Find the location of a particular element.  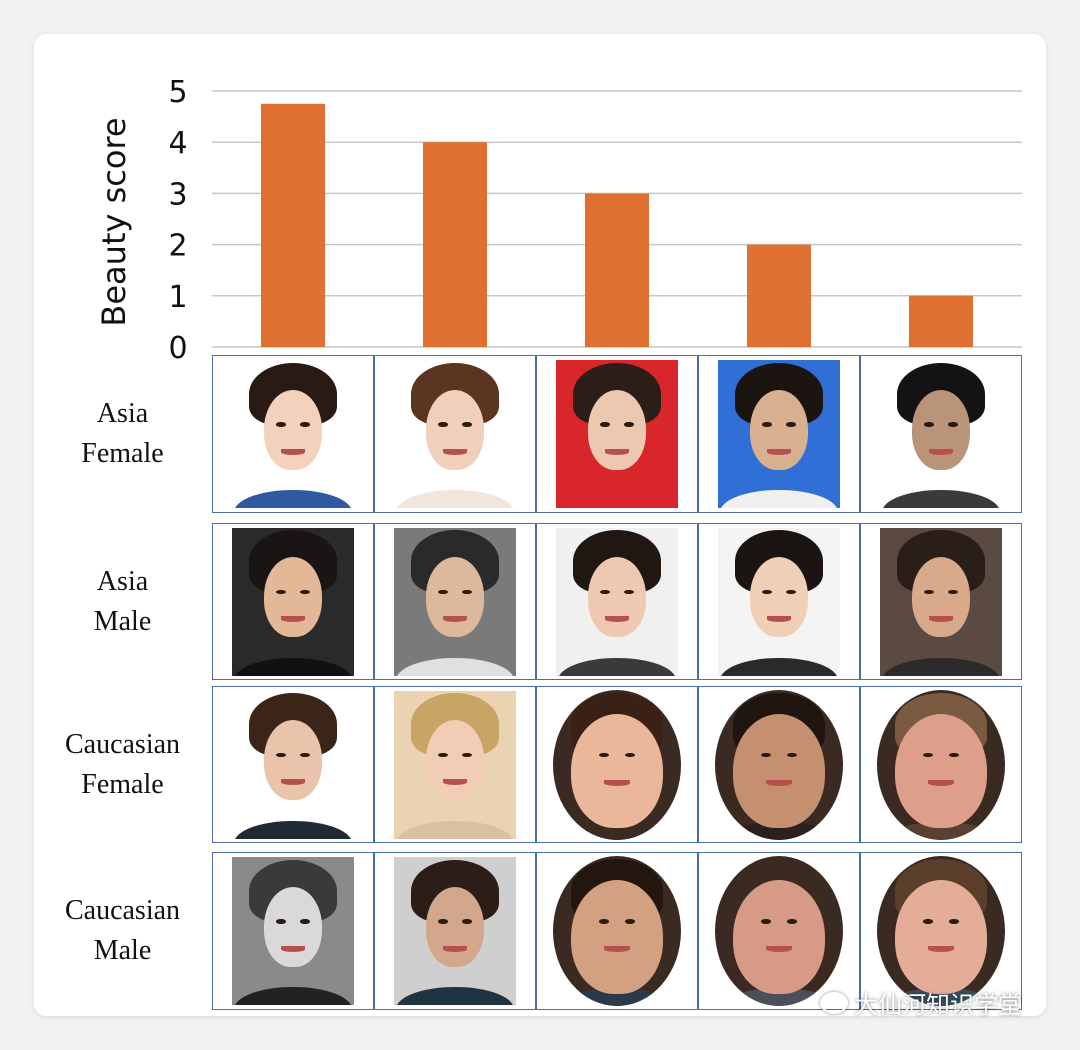

watermark: 大仙河知识学堂 is located at coordinates (921, 1002).